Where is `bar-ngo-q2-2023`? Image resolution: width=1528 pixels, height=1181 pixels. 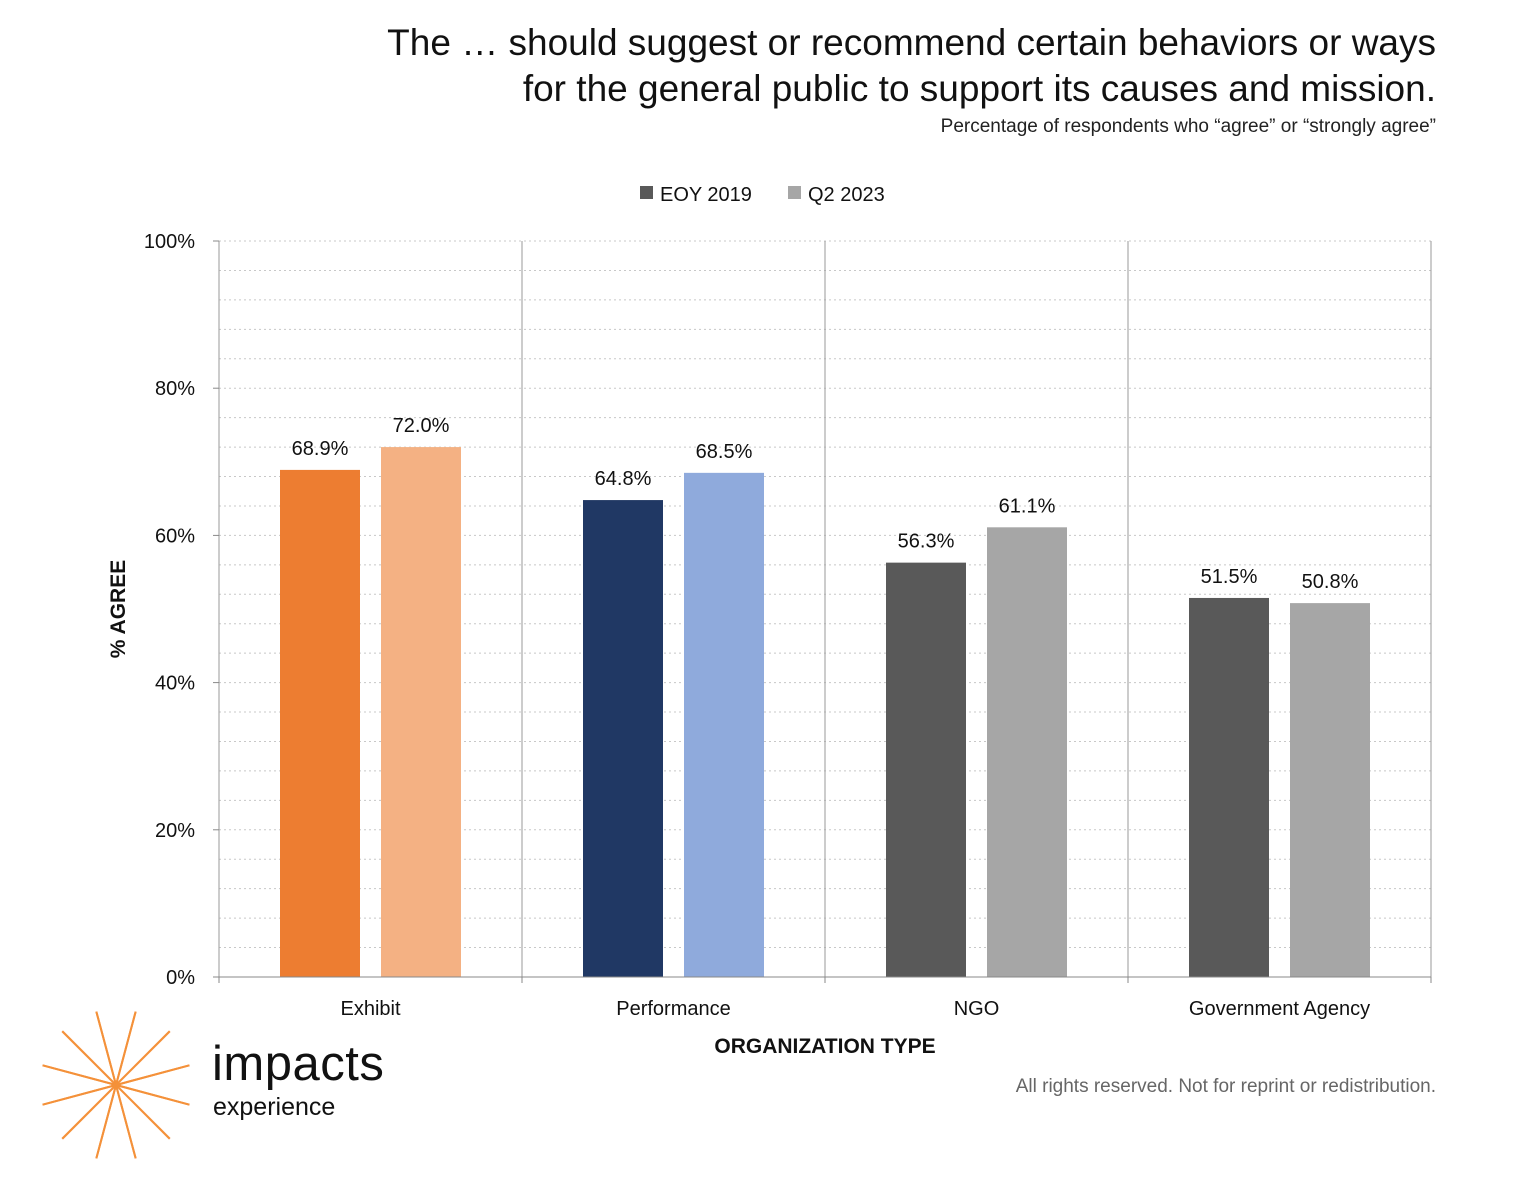
bar-ngo-q2-2023 is located at coordinates (1027, 752).